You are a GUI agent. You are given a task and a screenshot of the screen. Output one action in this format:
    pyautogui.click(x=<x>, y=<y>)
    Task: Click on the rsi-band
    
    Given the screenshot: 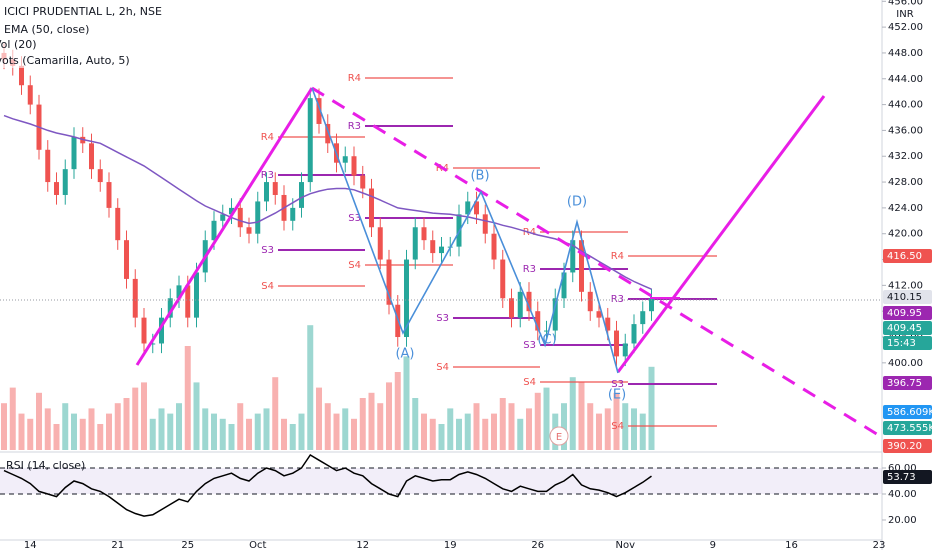 What is the action you would take?
    pyautogui.click(x=441, y=480)
    